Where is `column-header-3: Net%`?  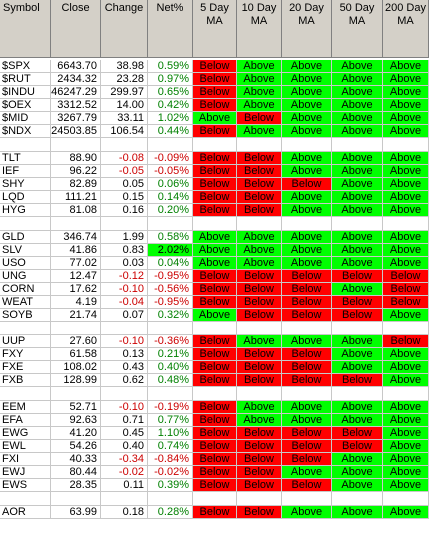 column-header-3: Net% is located at coordinates (170, 29).